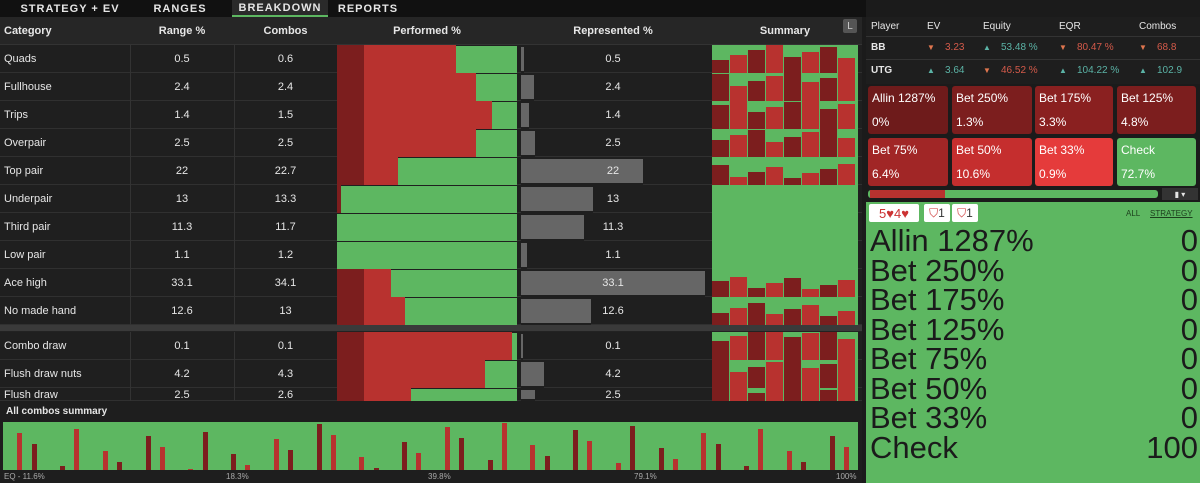 Image resolution: width=1200 pixels, height=483 pixels. Describe the element at coordinates (285, 227) in the screenshot. I see `combos-cell: 11.7` at that location.